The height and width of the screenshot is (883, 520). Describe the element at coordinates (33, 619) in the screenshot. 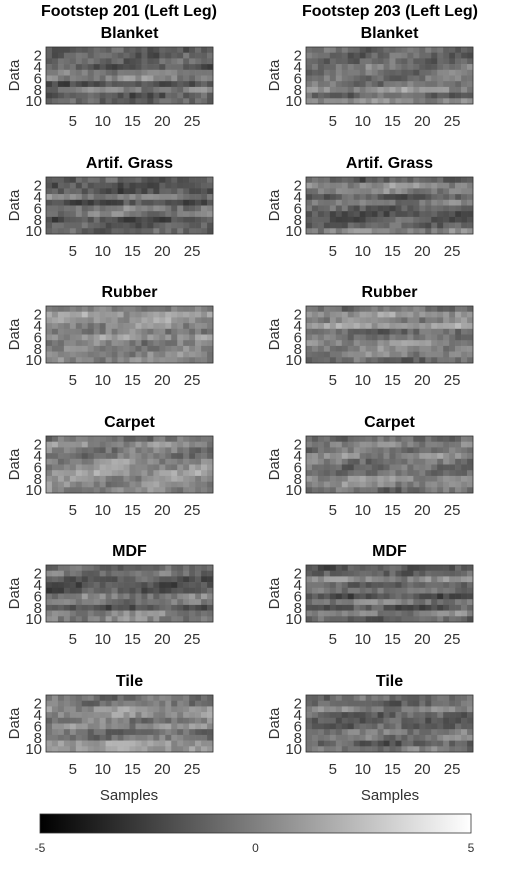

I see `y-tick-label: 10` at that location.